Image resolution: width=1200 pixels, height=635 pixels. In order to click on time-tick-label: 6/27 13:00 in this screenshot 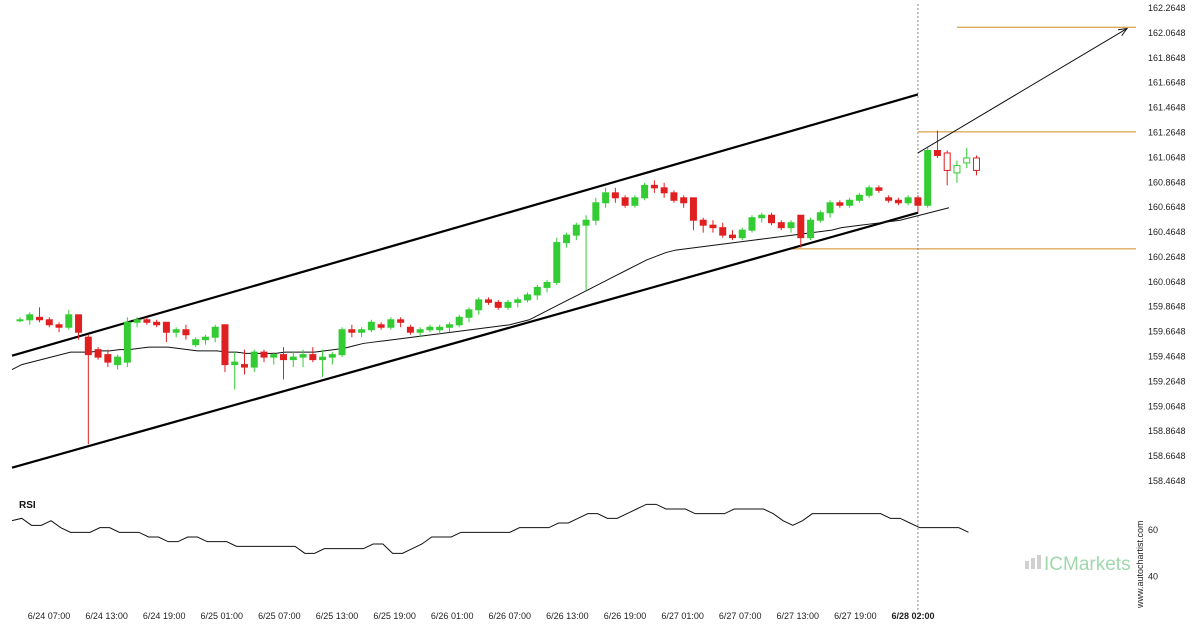, I will do `click(798, 616)`.